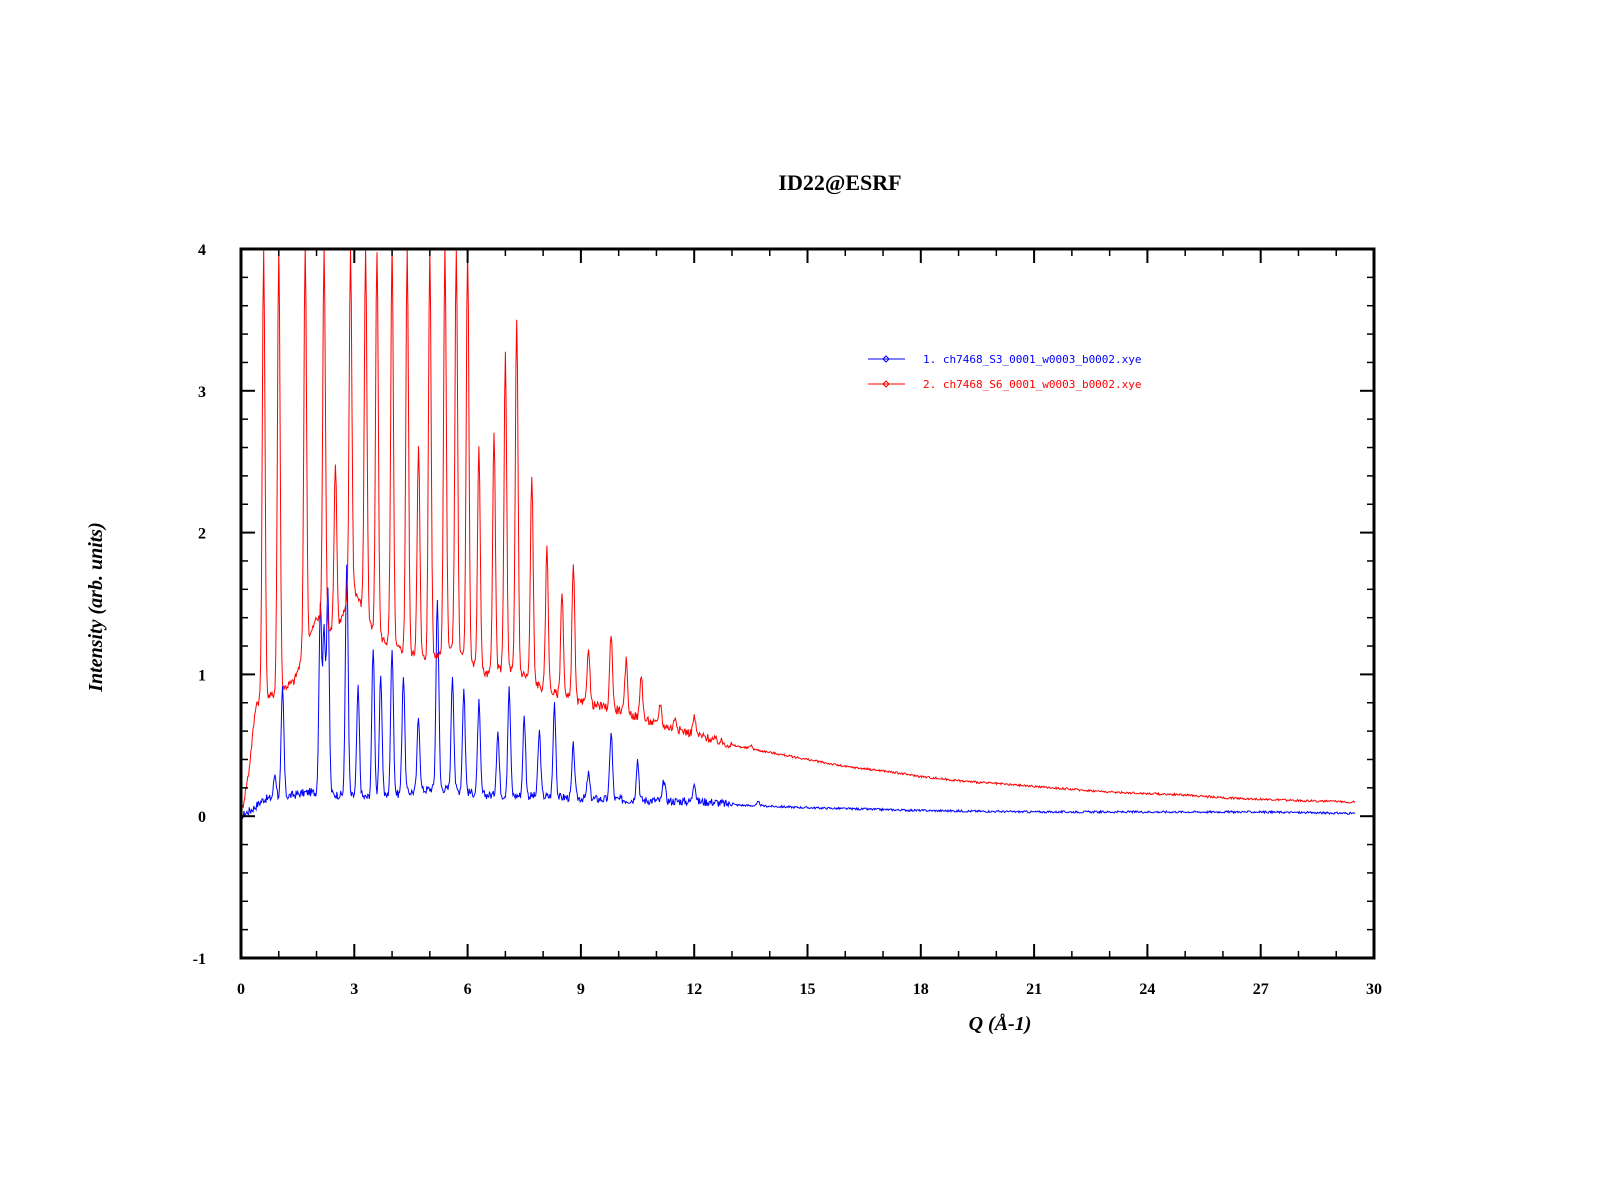  What do you see at coordinates (1374, 989) in the screenshot?
I see `x-tick-label: 30` at bounding box center [1374, 989].